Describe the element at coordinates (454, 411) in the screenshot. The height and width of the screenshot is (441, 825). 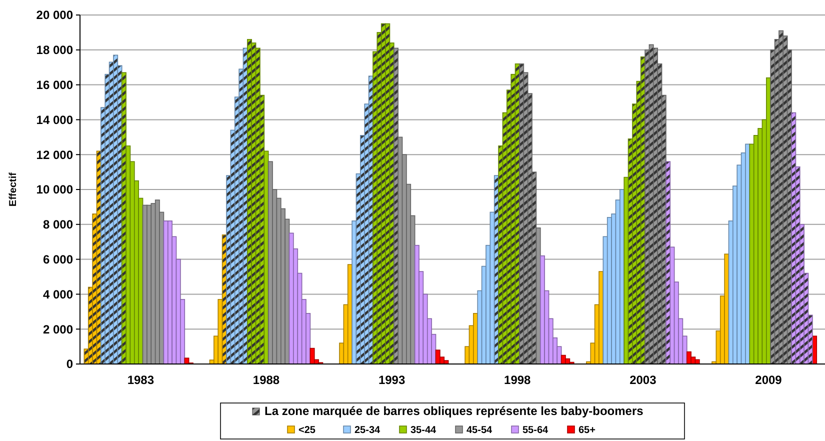
I see `legend-label: La zone marquée de barres obliques représente les baby-boomers` at that location.